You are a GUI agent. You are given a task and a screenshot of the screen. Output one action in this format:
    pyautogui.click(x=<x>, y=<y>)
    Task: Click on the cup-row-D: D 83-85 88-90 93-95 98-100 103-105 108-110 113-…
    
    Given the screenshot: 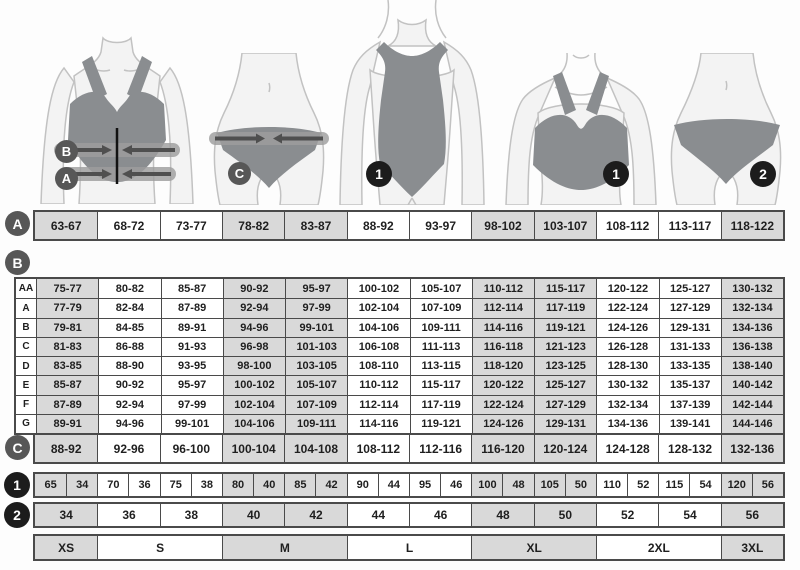 What is the action you would take?
    pyautogui.click(x=399, y=366)
    